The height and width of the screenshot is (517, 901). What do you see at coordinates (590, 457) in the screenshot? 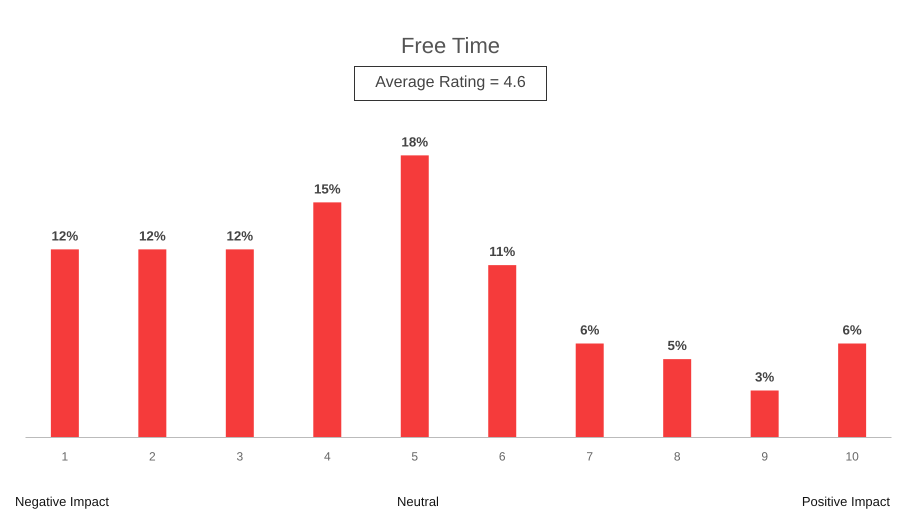
I see `x-tick-label: 7` at bounding box center [590, 457].